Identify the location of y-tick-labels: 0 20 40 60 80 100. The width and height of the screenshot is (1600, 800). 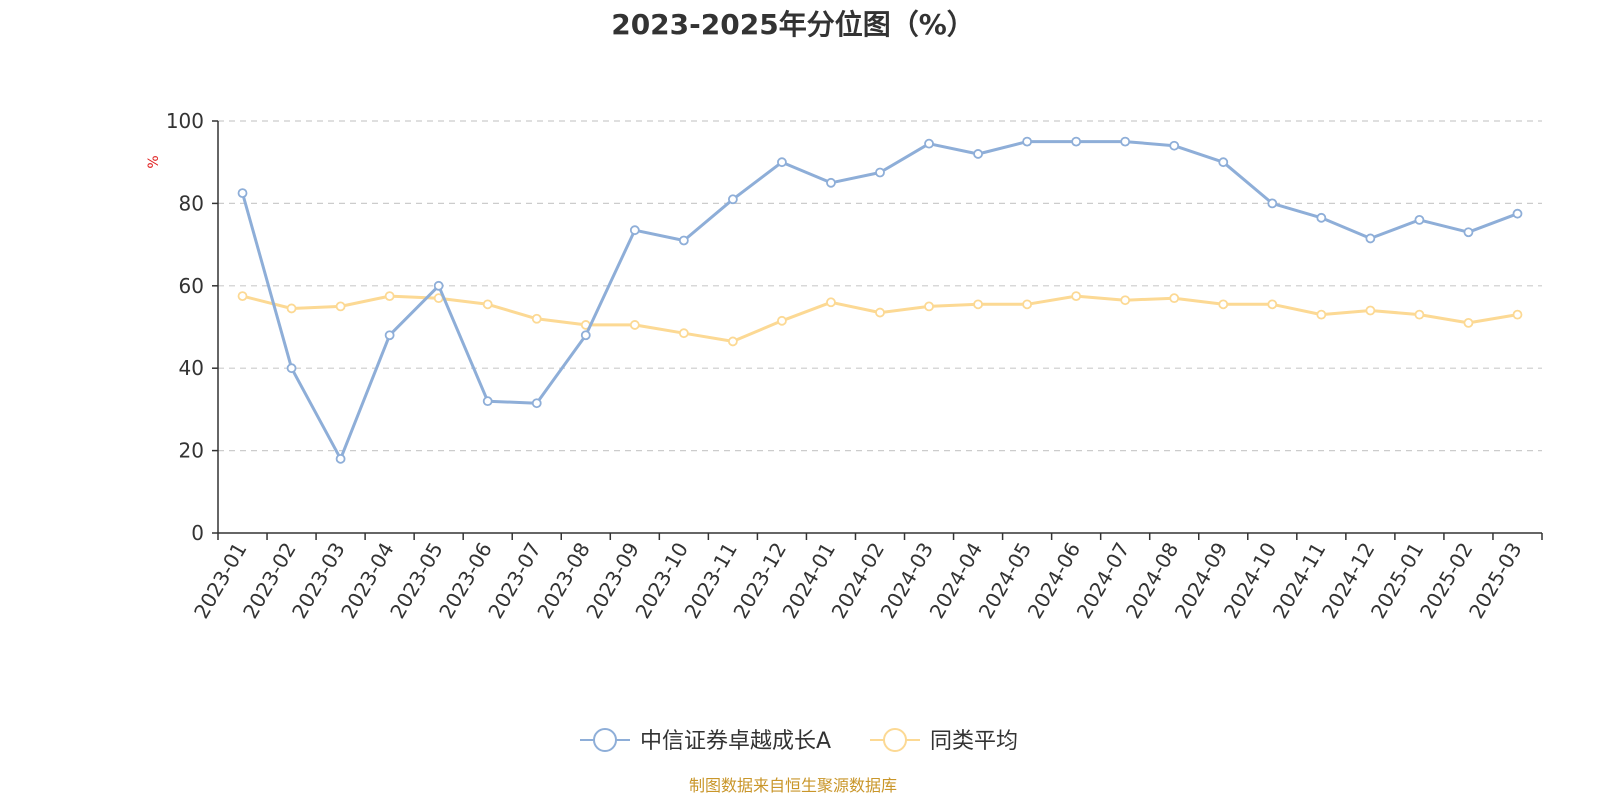
(185, 327).